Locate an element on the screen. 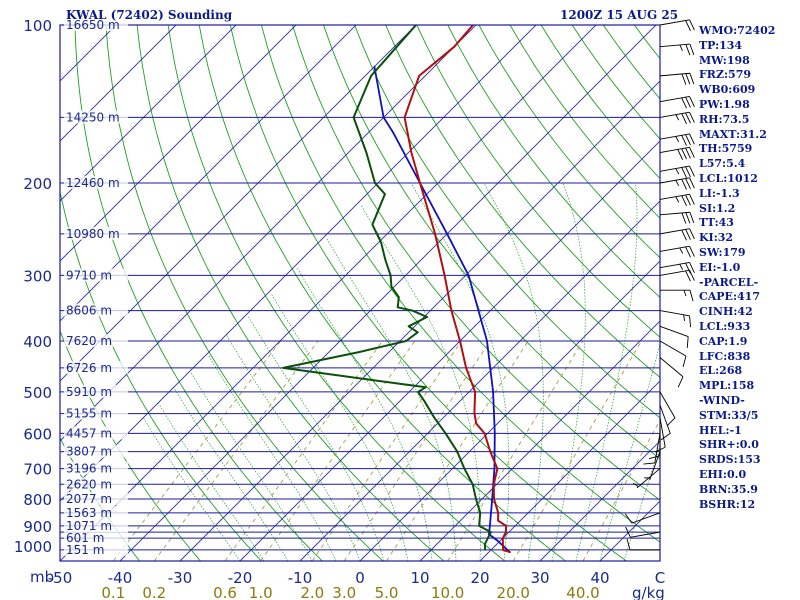 This screenshot has width=800, height=600. height-label: 2620 m is located at coordinates (89, 484).